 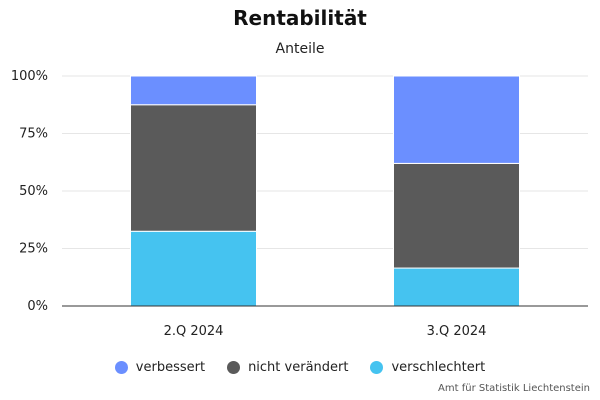 What do you see at coordinates (438, 367) in the screenshot?
I see `legend-label: verschlechtert` at bounding box center [438, 367].